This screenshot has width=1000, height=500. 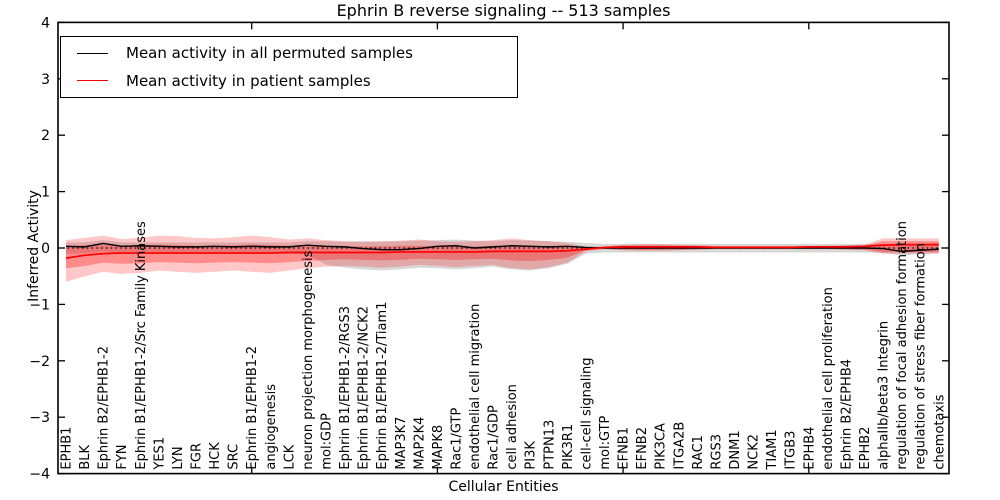 I want to click on x-category-label: HCK, so click(x=215, y=456).